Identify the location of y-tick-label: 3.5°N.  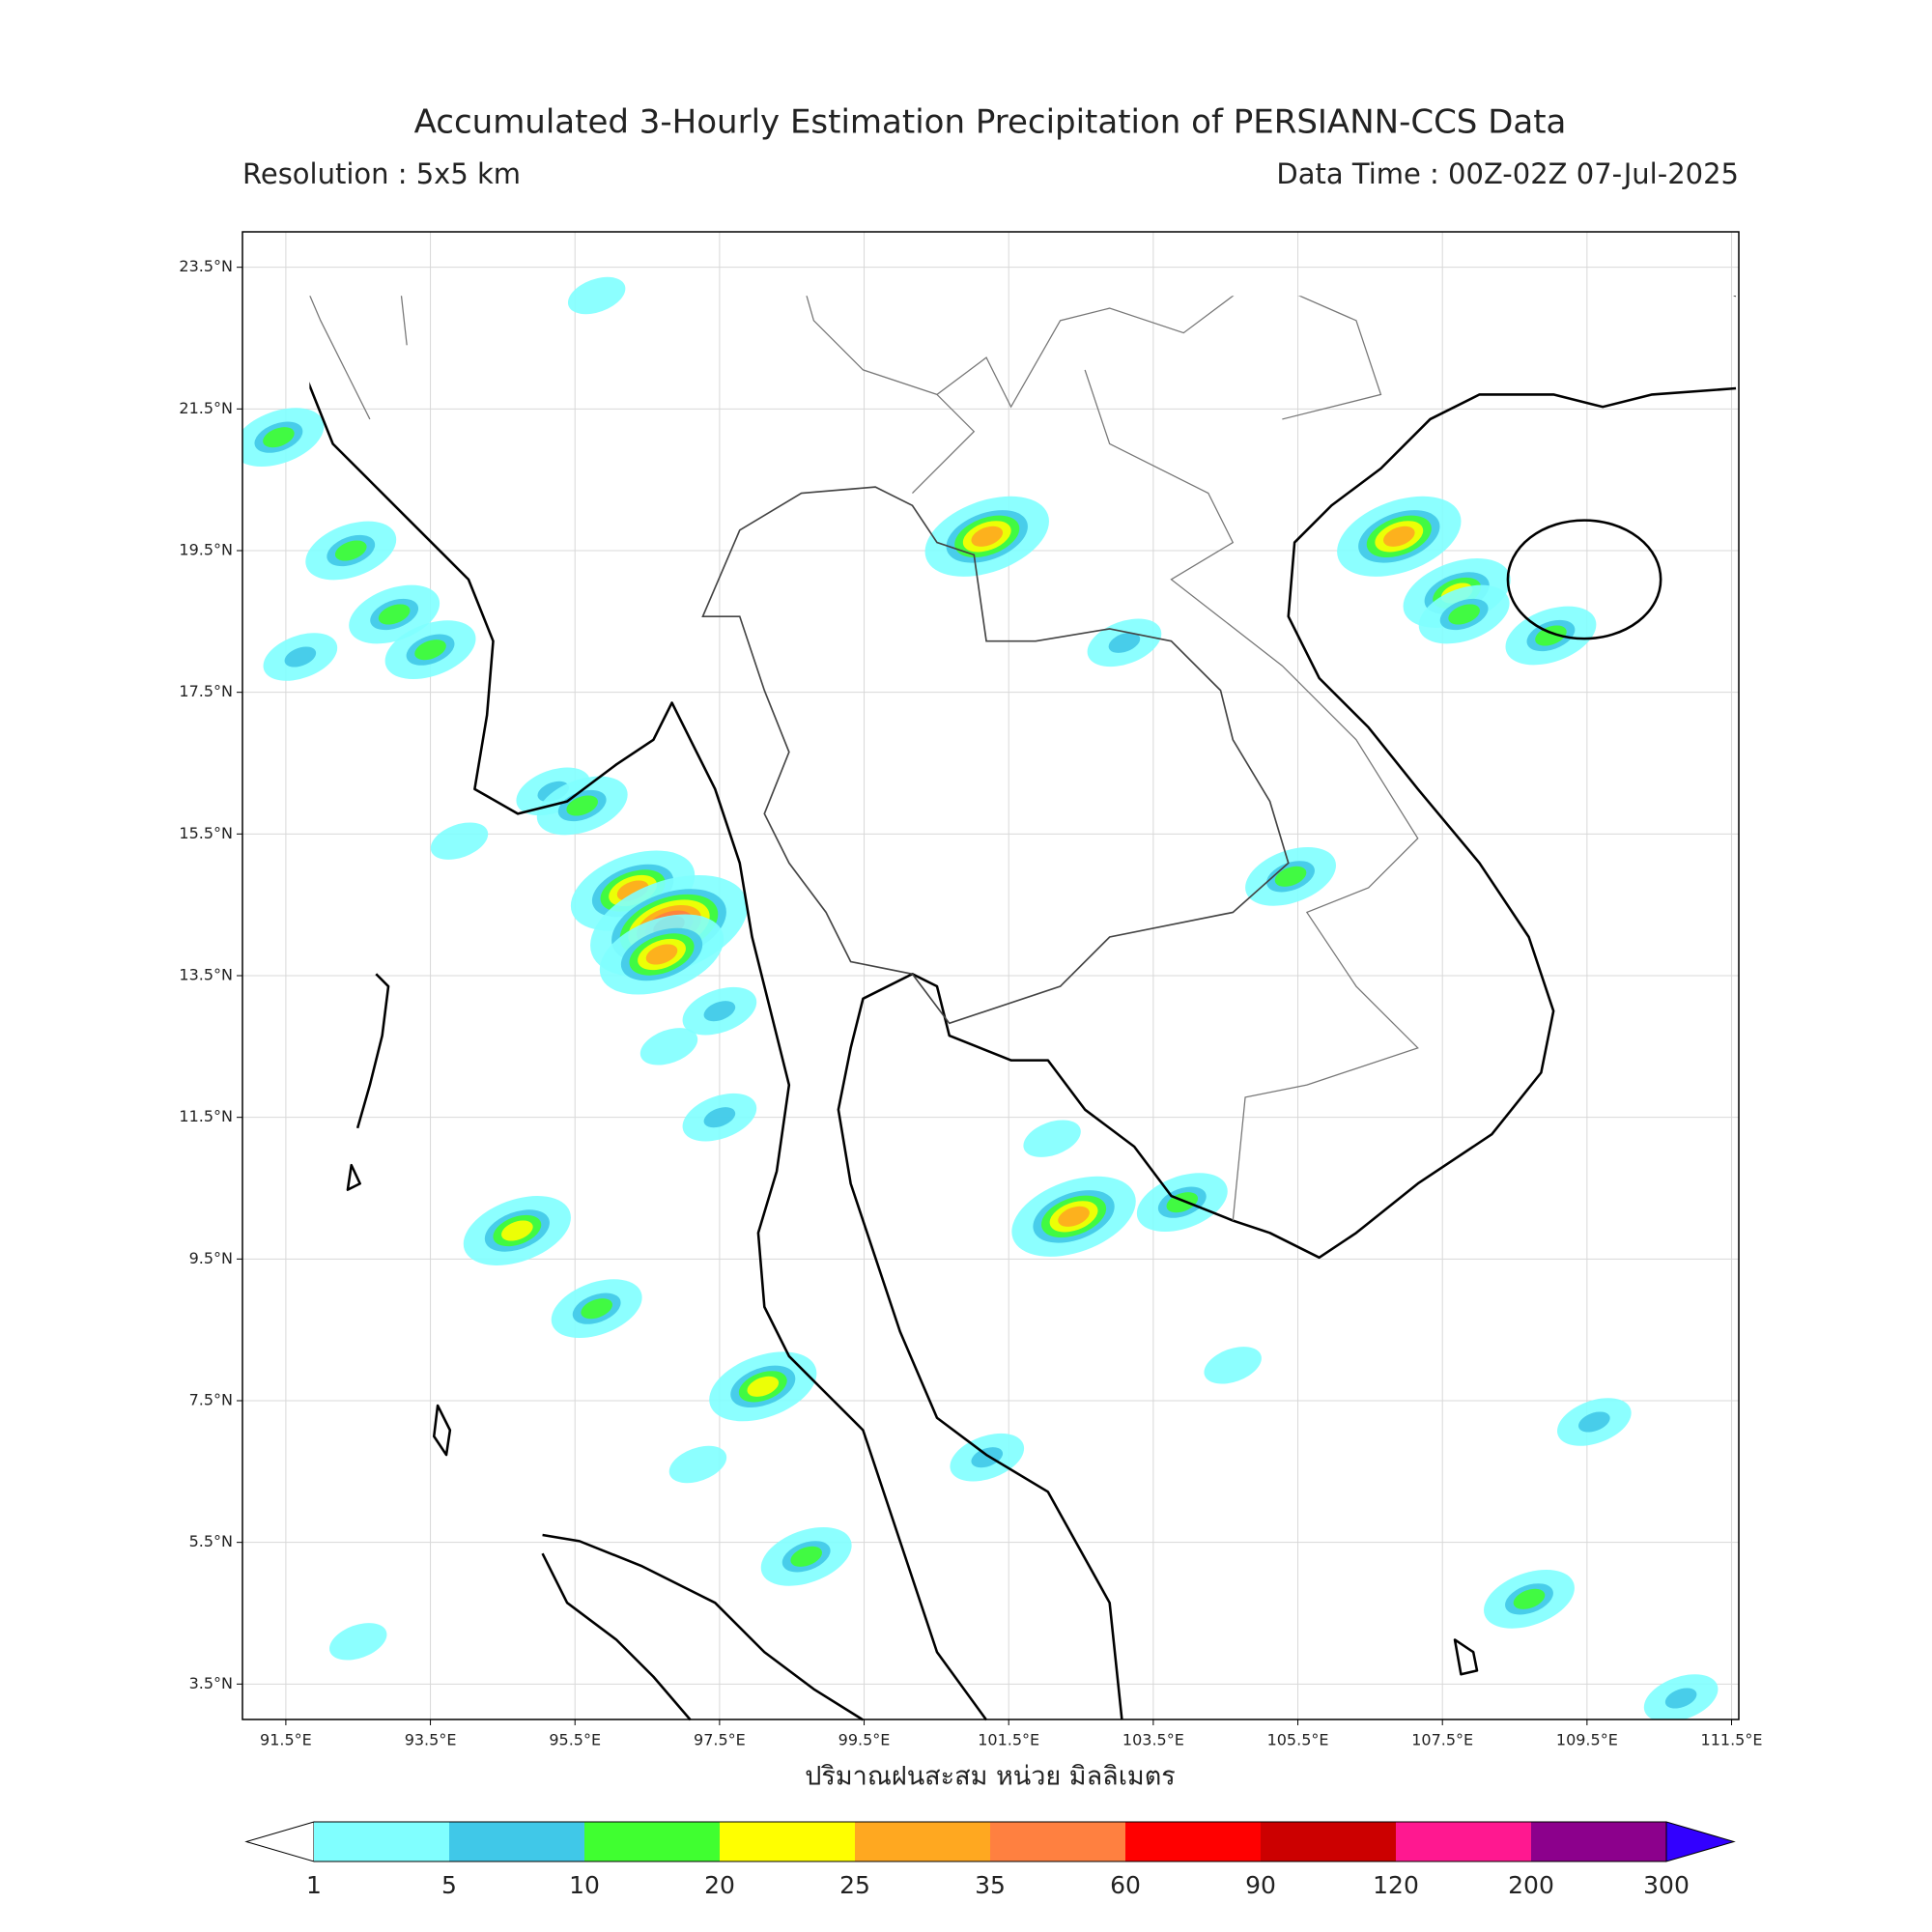
(211, 1683).